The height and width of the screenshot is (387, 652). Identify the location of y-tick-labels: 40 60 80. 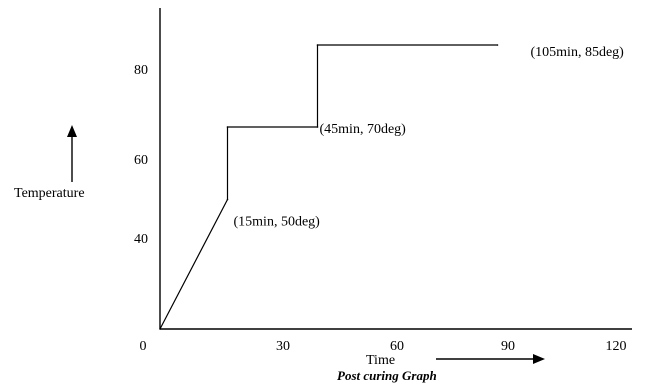
(141, 155).